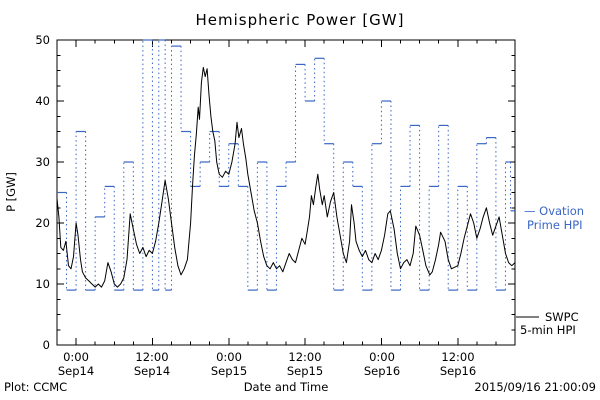 Image resolution: width=600 pixels, height=400 pixels. I want to click on plot-source-label: Plot: CCMC, so click(35, 387).